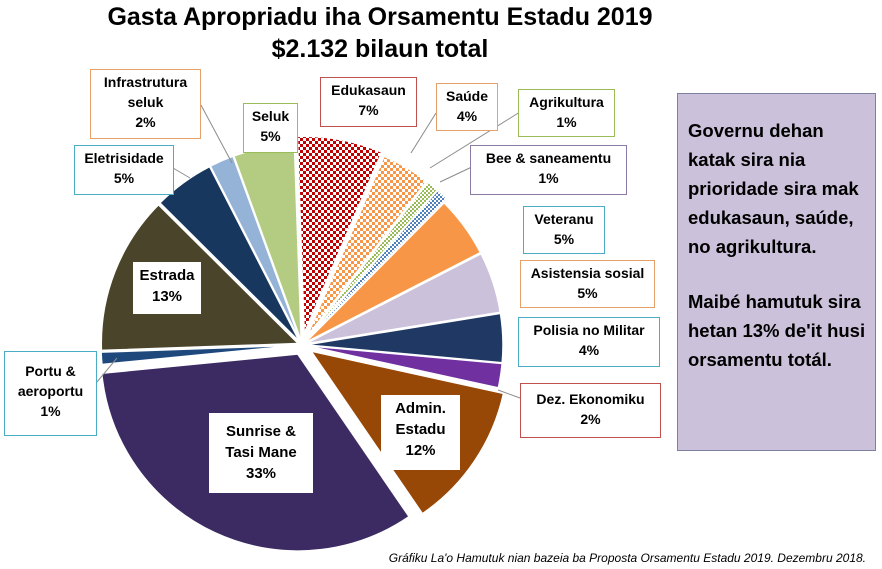  Describe the element at coordinates (590, 399) in the screenshot. I see `label-dez-name: Dez. Ekonomiku` at that location.